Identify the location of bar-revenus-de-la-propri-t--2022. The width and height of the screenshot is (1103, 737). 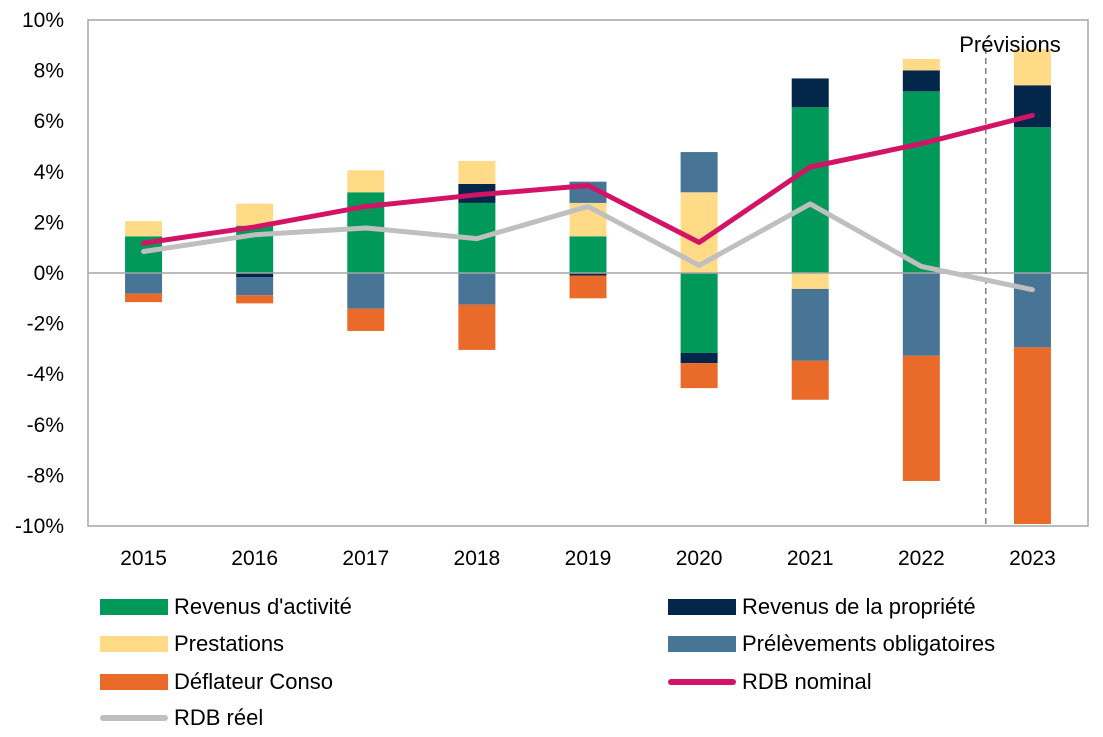
(921, 81).